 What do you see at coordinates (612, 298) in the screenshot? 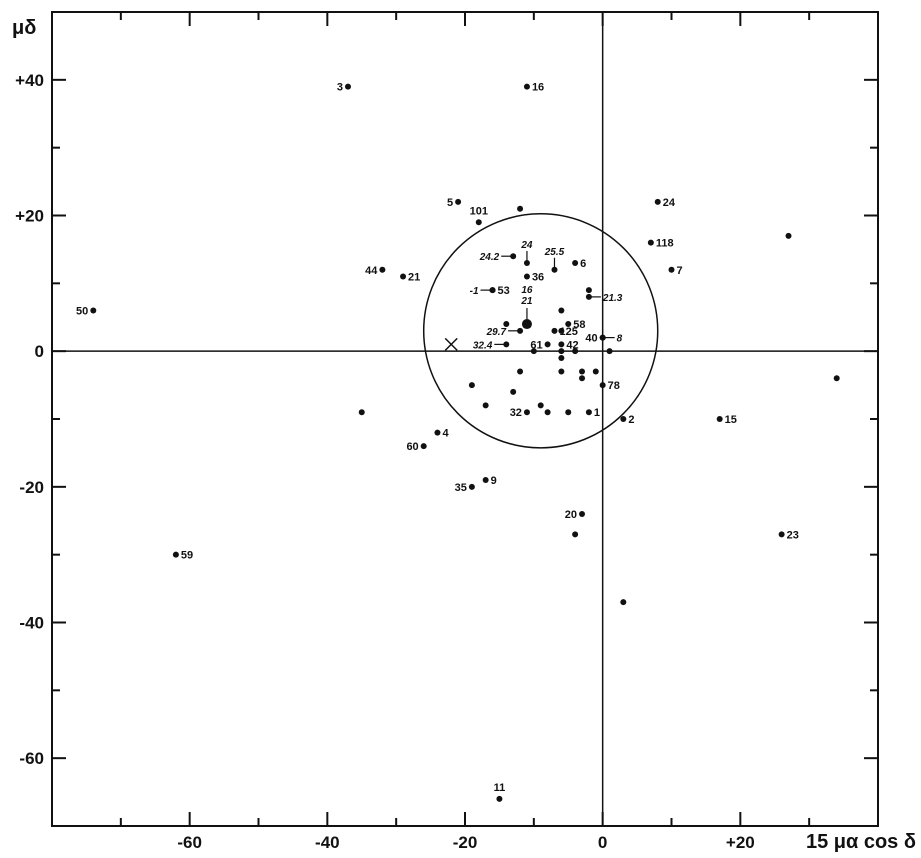
I see `value-label: 21.3` at bounding box center [612, 298].